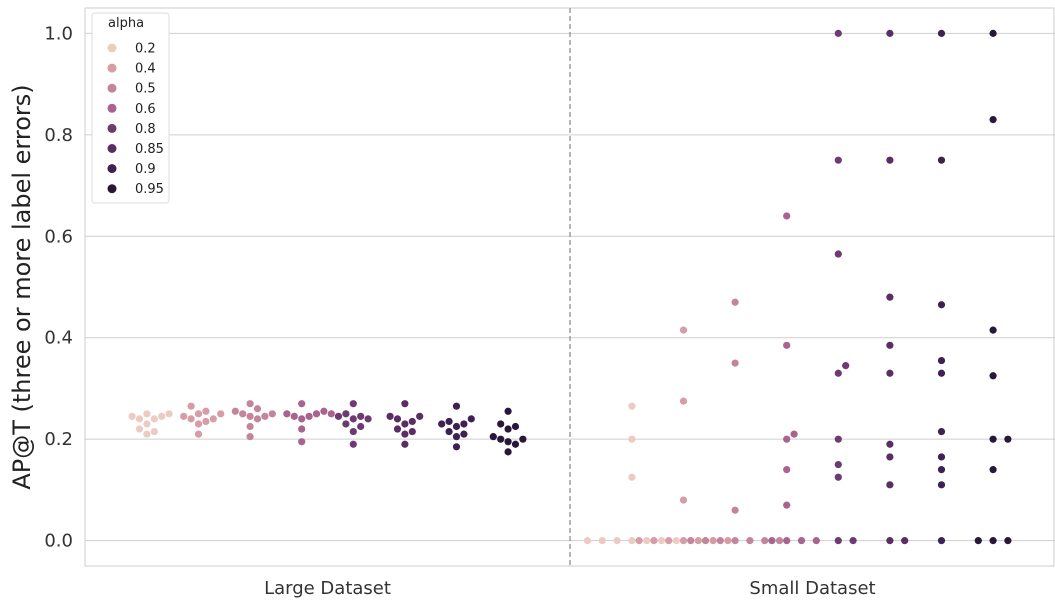 This screenshot has height=602, width=1055. I want to click on y-tick-label: 0.4, so click(58, 338).